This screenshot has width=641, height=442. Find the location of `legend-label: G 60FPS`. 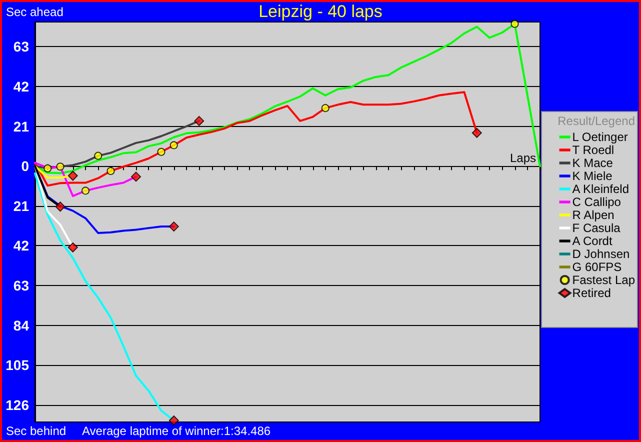

legend-label: G 60FPS is located at coordinates (597, 267).